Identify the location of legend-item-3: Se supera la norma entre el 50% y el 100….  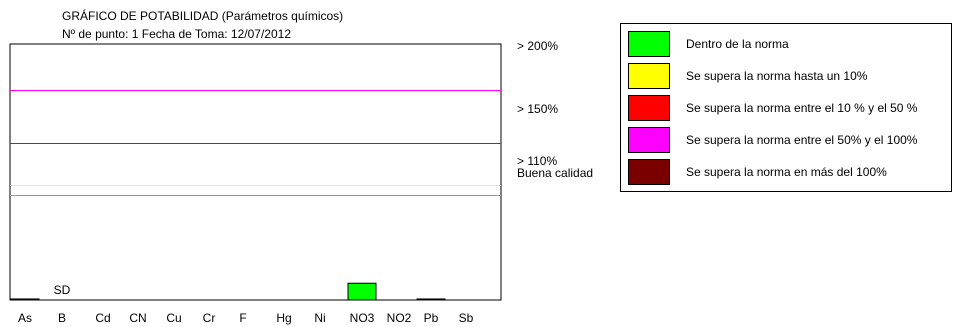
(788, 140).